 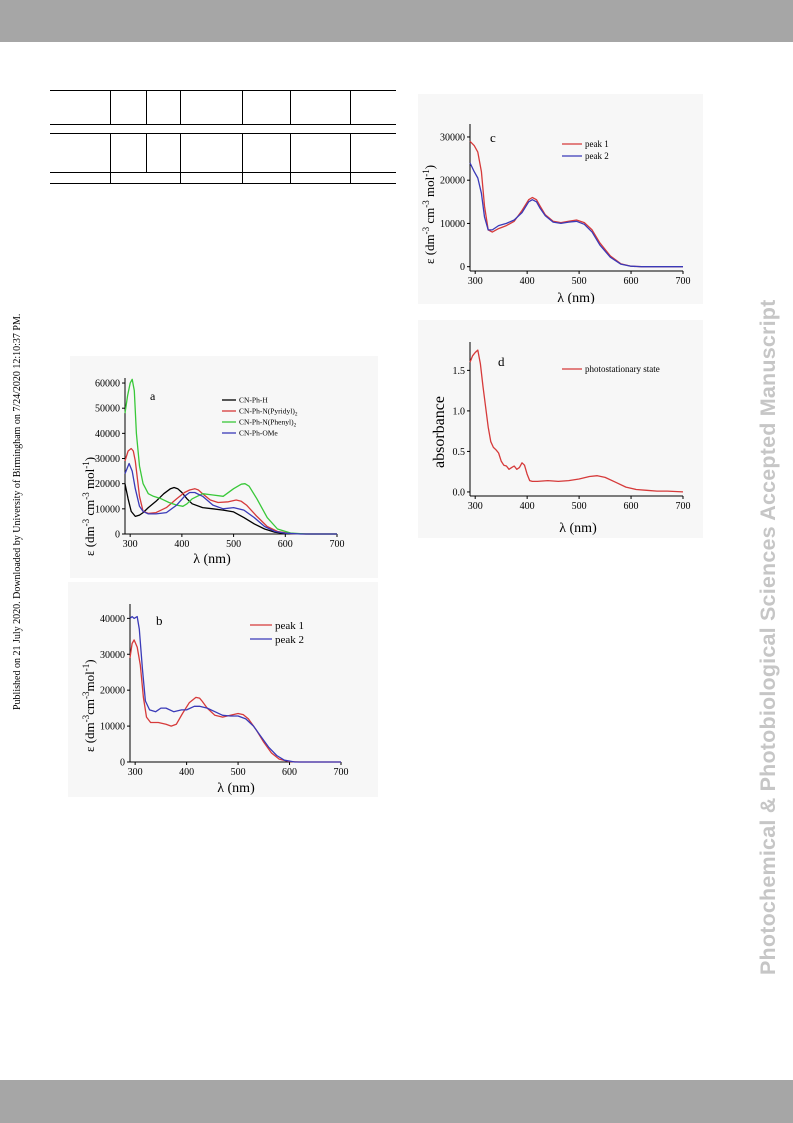 What do you see at coordinates (459, 411) in the screenshot?
I see `y-tick-label: 1.0` at bounding box center [459, 411].